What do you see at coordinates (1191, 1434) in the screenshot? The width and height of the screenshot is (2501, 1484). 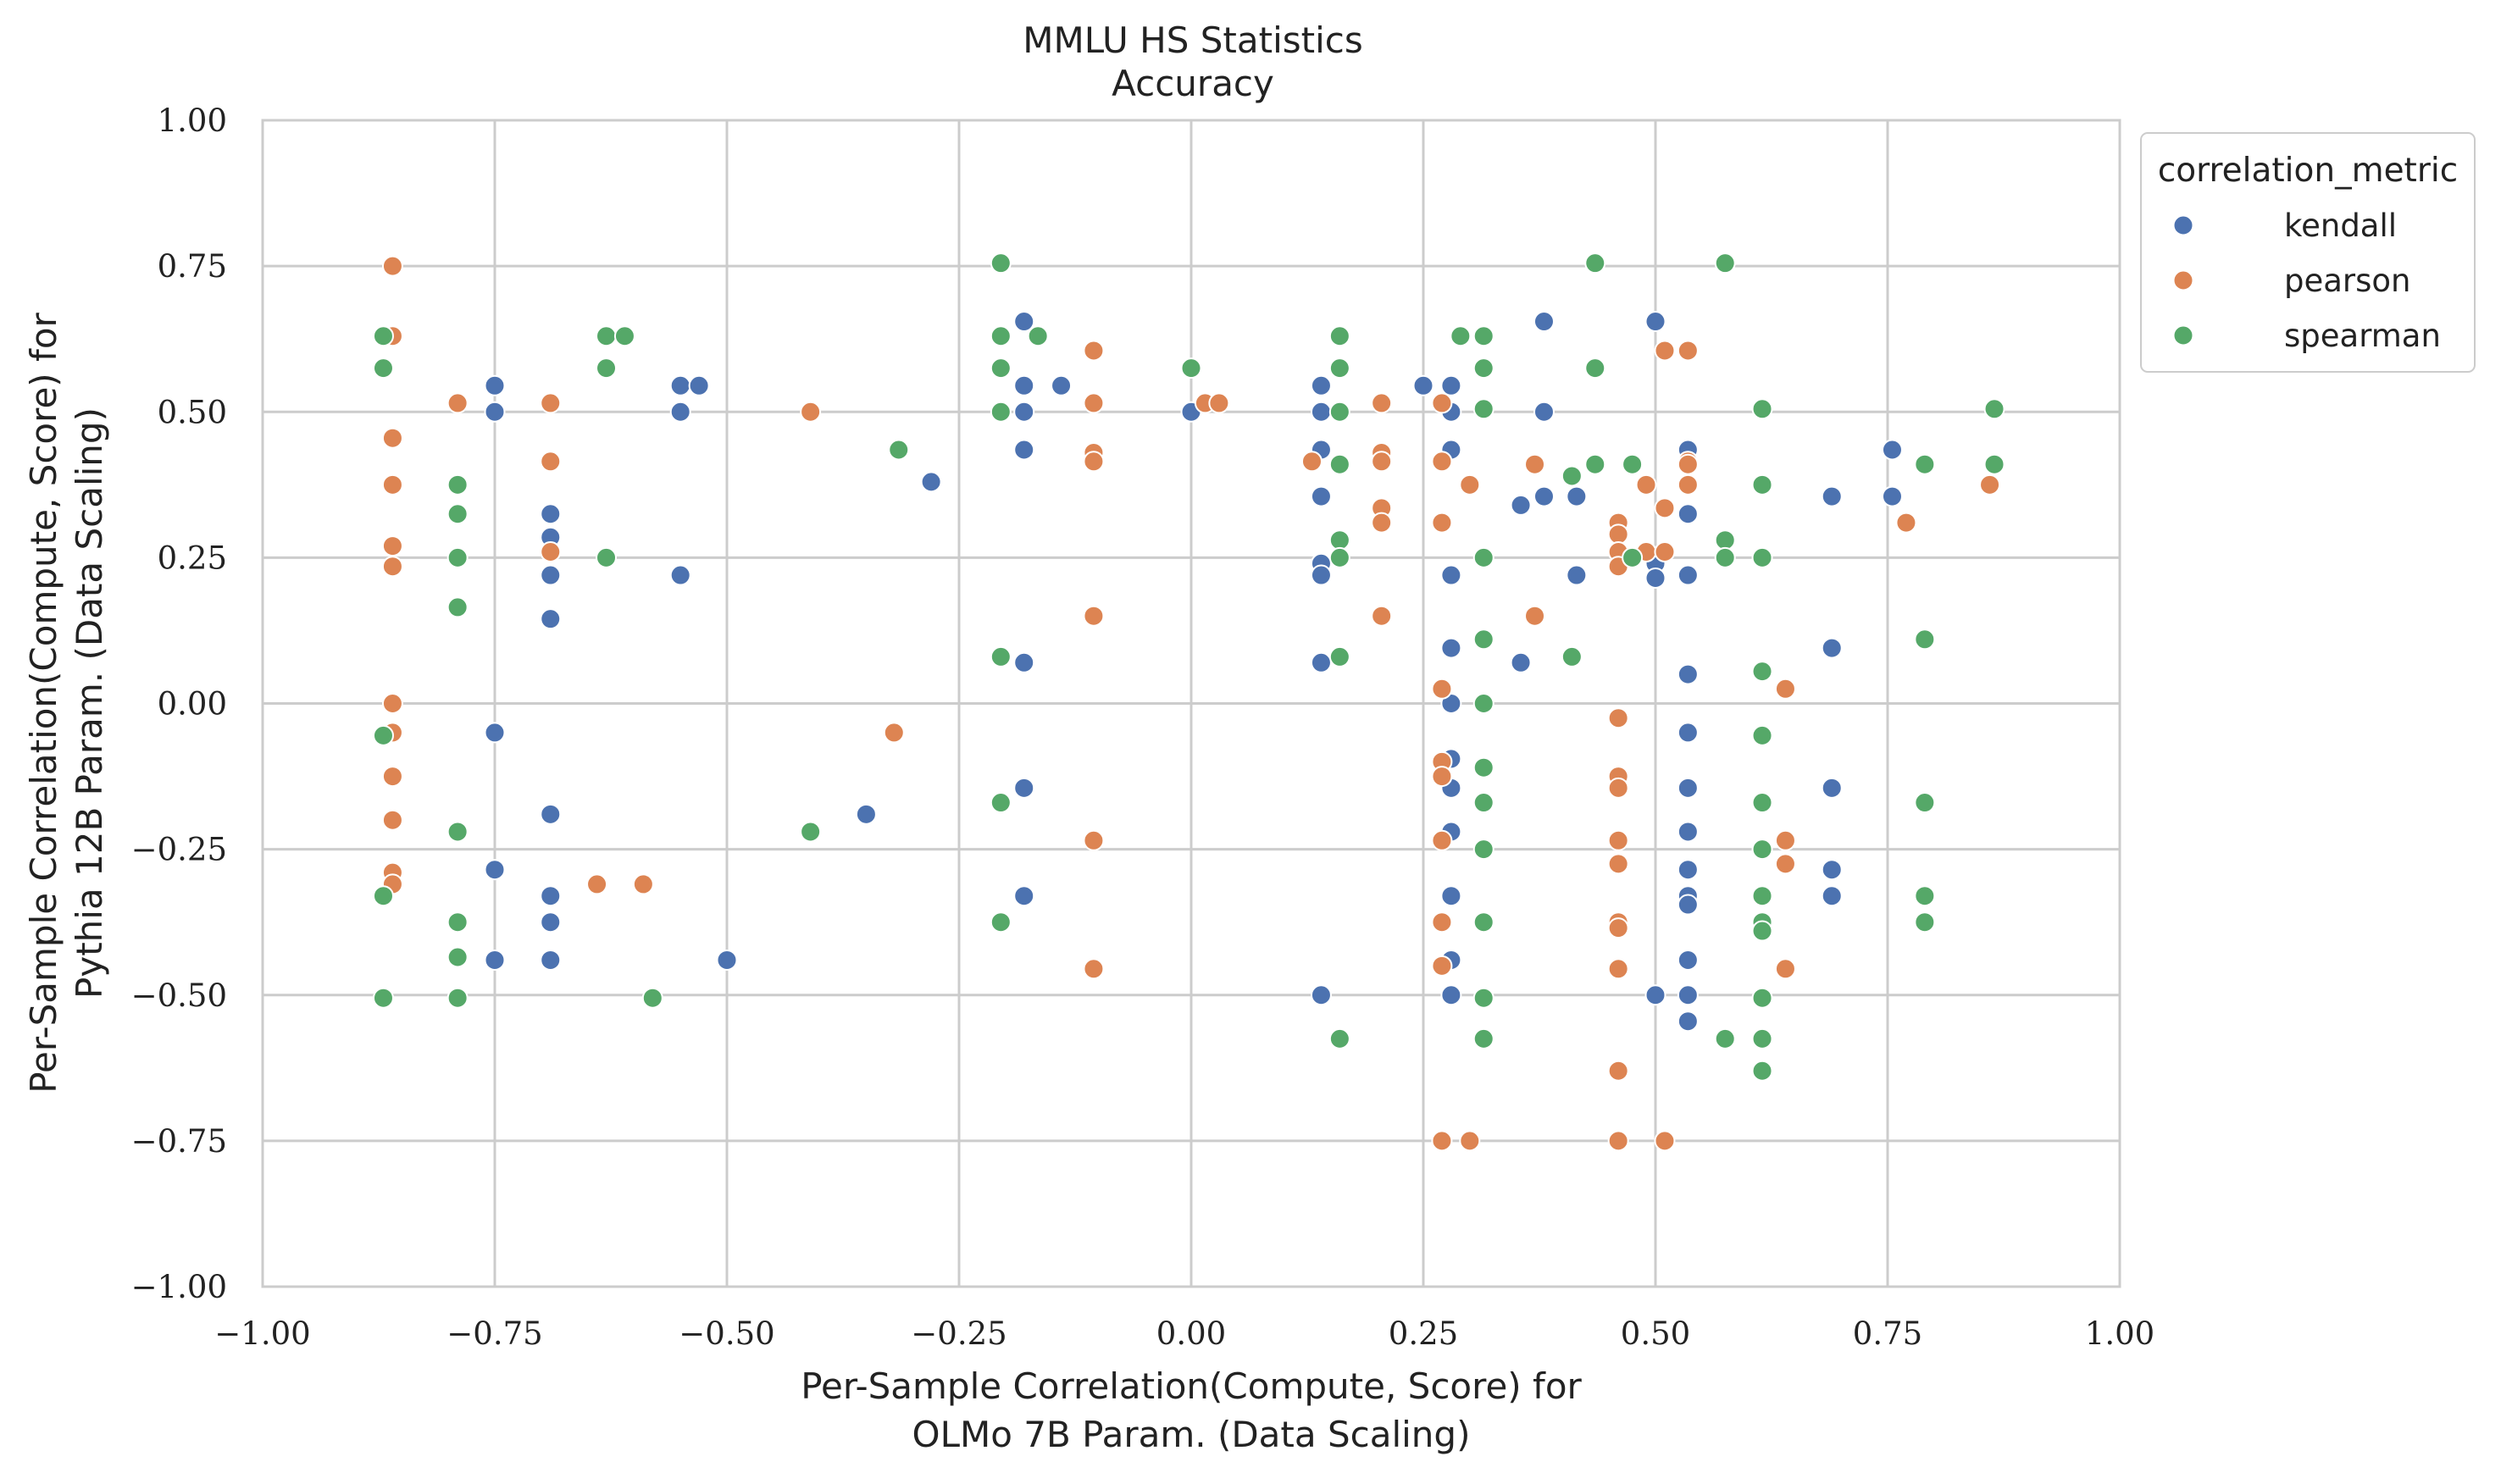 I see `x-axis-label-line-2: OLMo 7B Param. (Data Scaling)` at bounding box center [1191, 1434].